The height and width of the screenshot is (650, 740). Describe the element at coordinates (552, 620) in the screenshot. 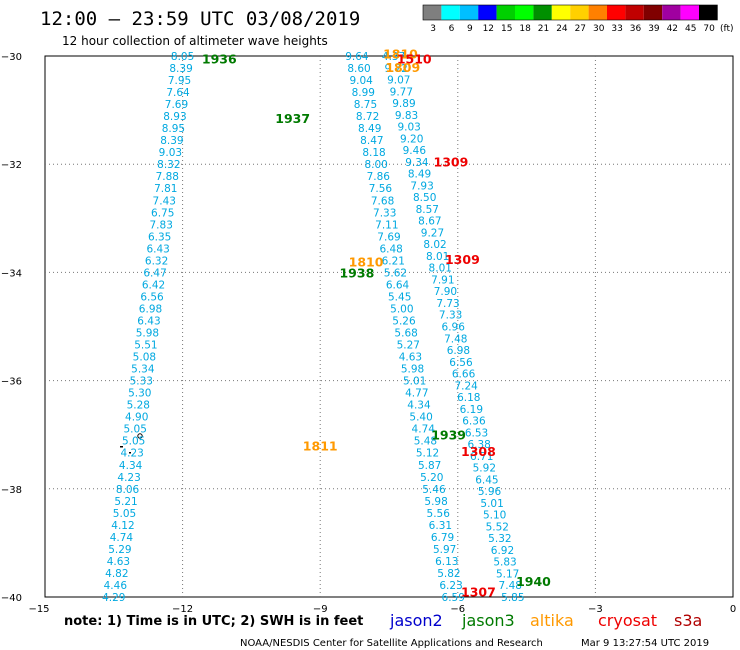

I see `legend-entry: altika` at that location.